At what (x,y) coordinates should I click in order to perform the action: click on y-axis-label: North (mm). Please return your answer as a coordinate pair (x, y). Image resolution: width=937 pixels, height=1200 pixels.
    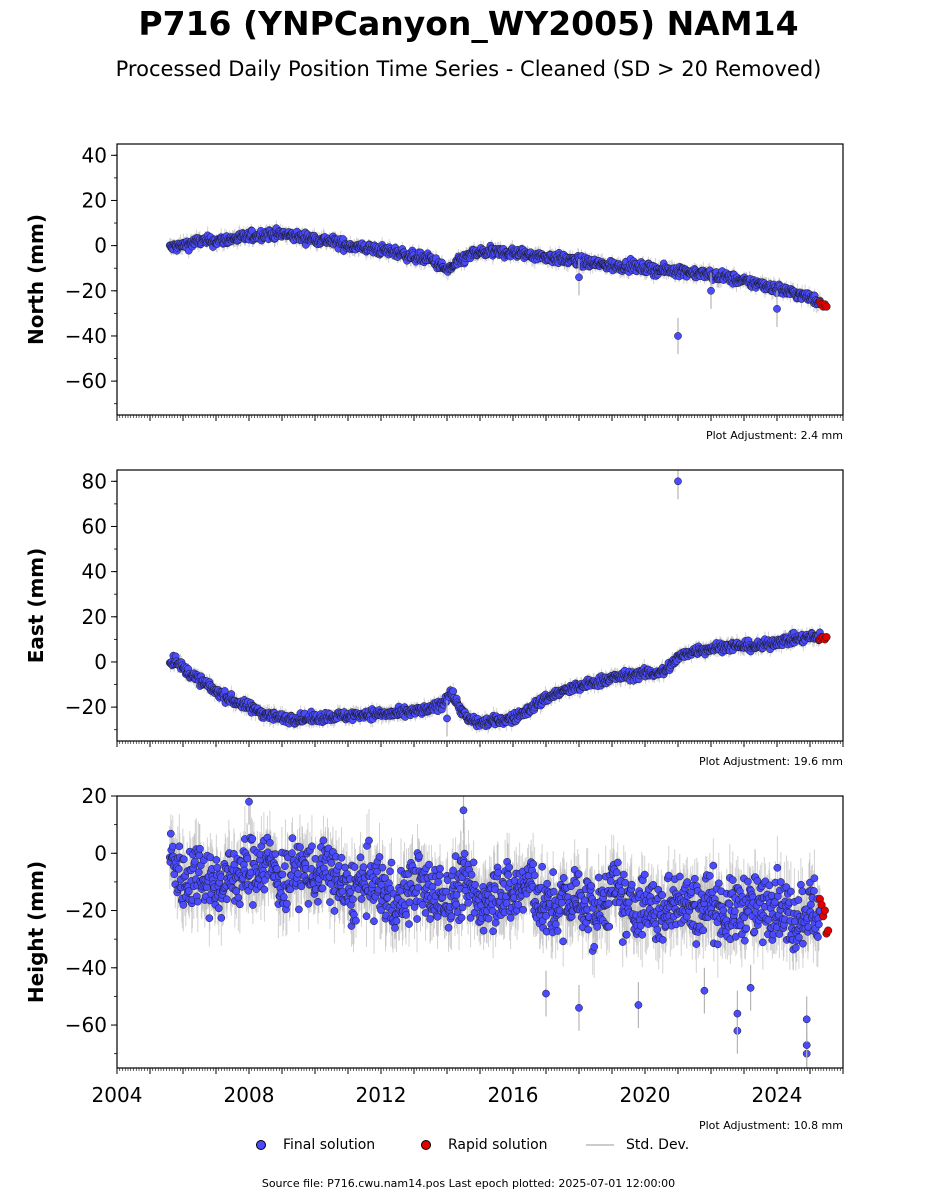
    Looking at the image, I should click on (36, 279).